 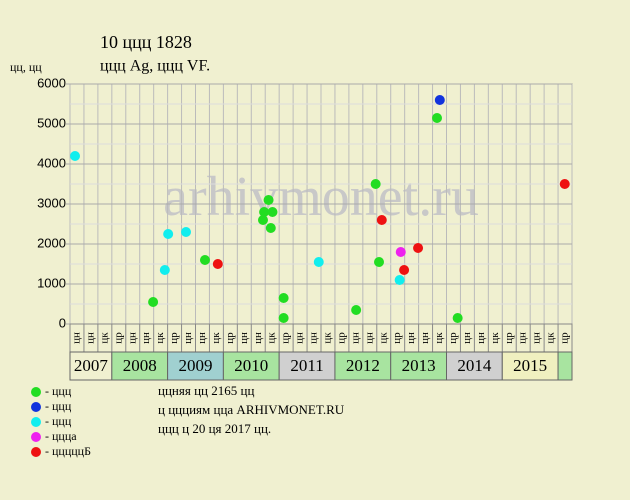 I want to click on year-label: 2008, so click(x=140, y=365).